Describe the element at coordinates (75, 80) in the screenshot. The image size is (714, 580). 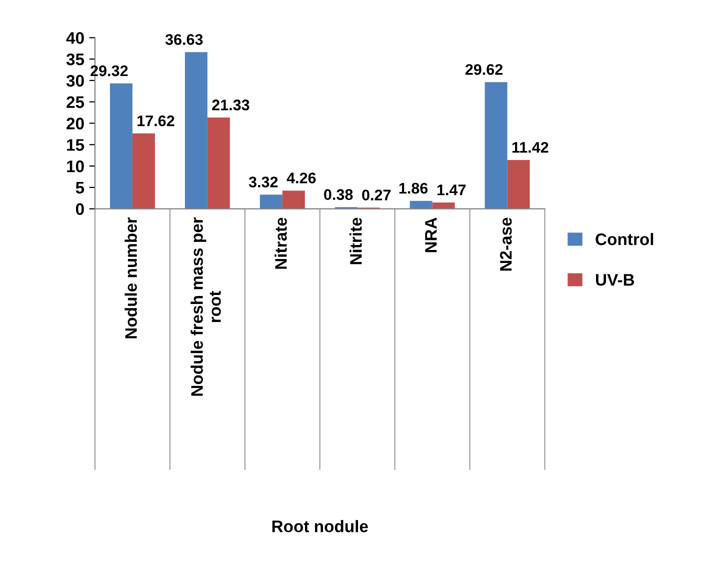
I see `y-tick-label: 30` at that location.